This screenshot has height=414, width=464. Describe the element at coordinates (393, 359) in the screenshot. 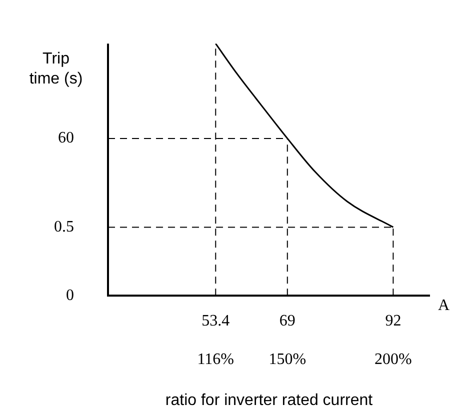

I see `text: 200%` at that location.